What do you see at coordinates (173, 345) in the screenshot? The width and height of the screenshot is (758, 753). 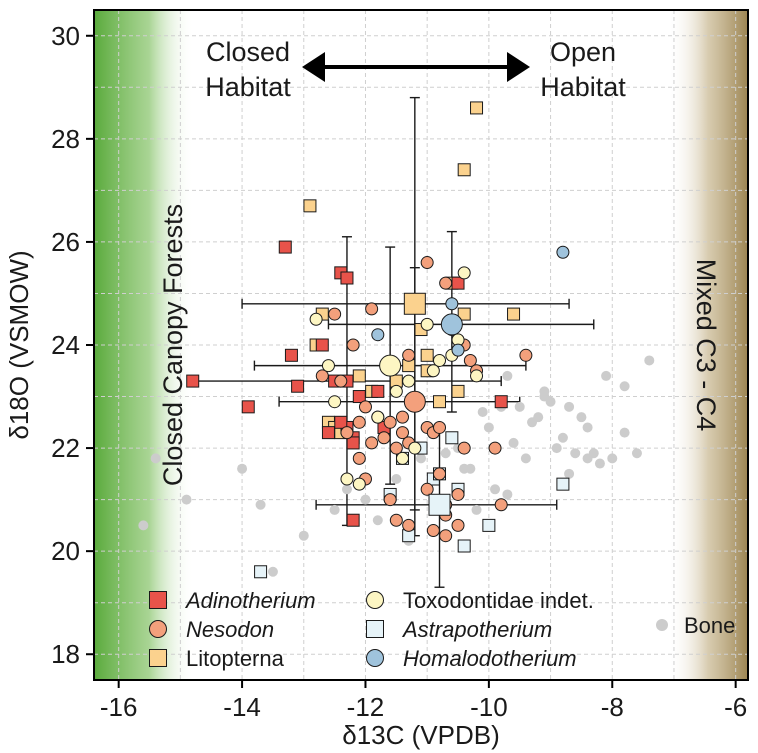 I see `annotation-closed-canopy: Closed Canopy Forests` at bounding box center [173, 345].